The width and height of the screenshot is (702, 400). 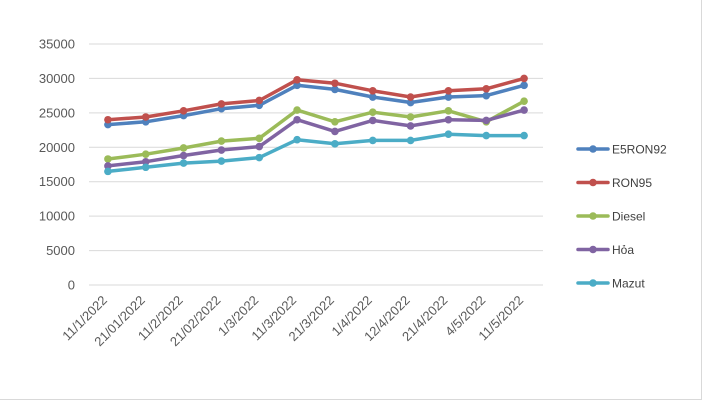 What do you see at coordinates (57, 181) in the screenshot?
I see `y-tick-label: 15000` at bounding box center [57, 181].